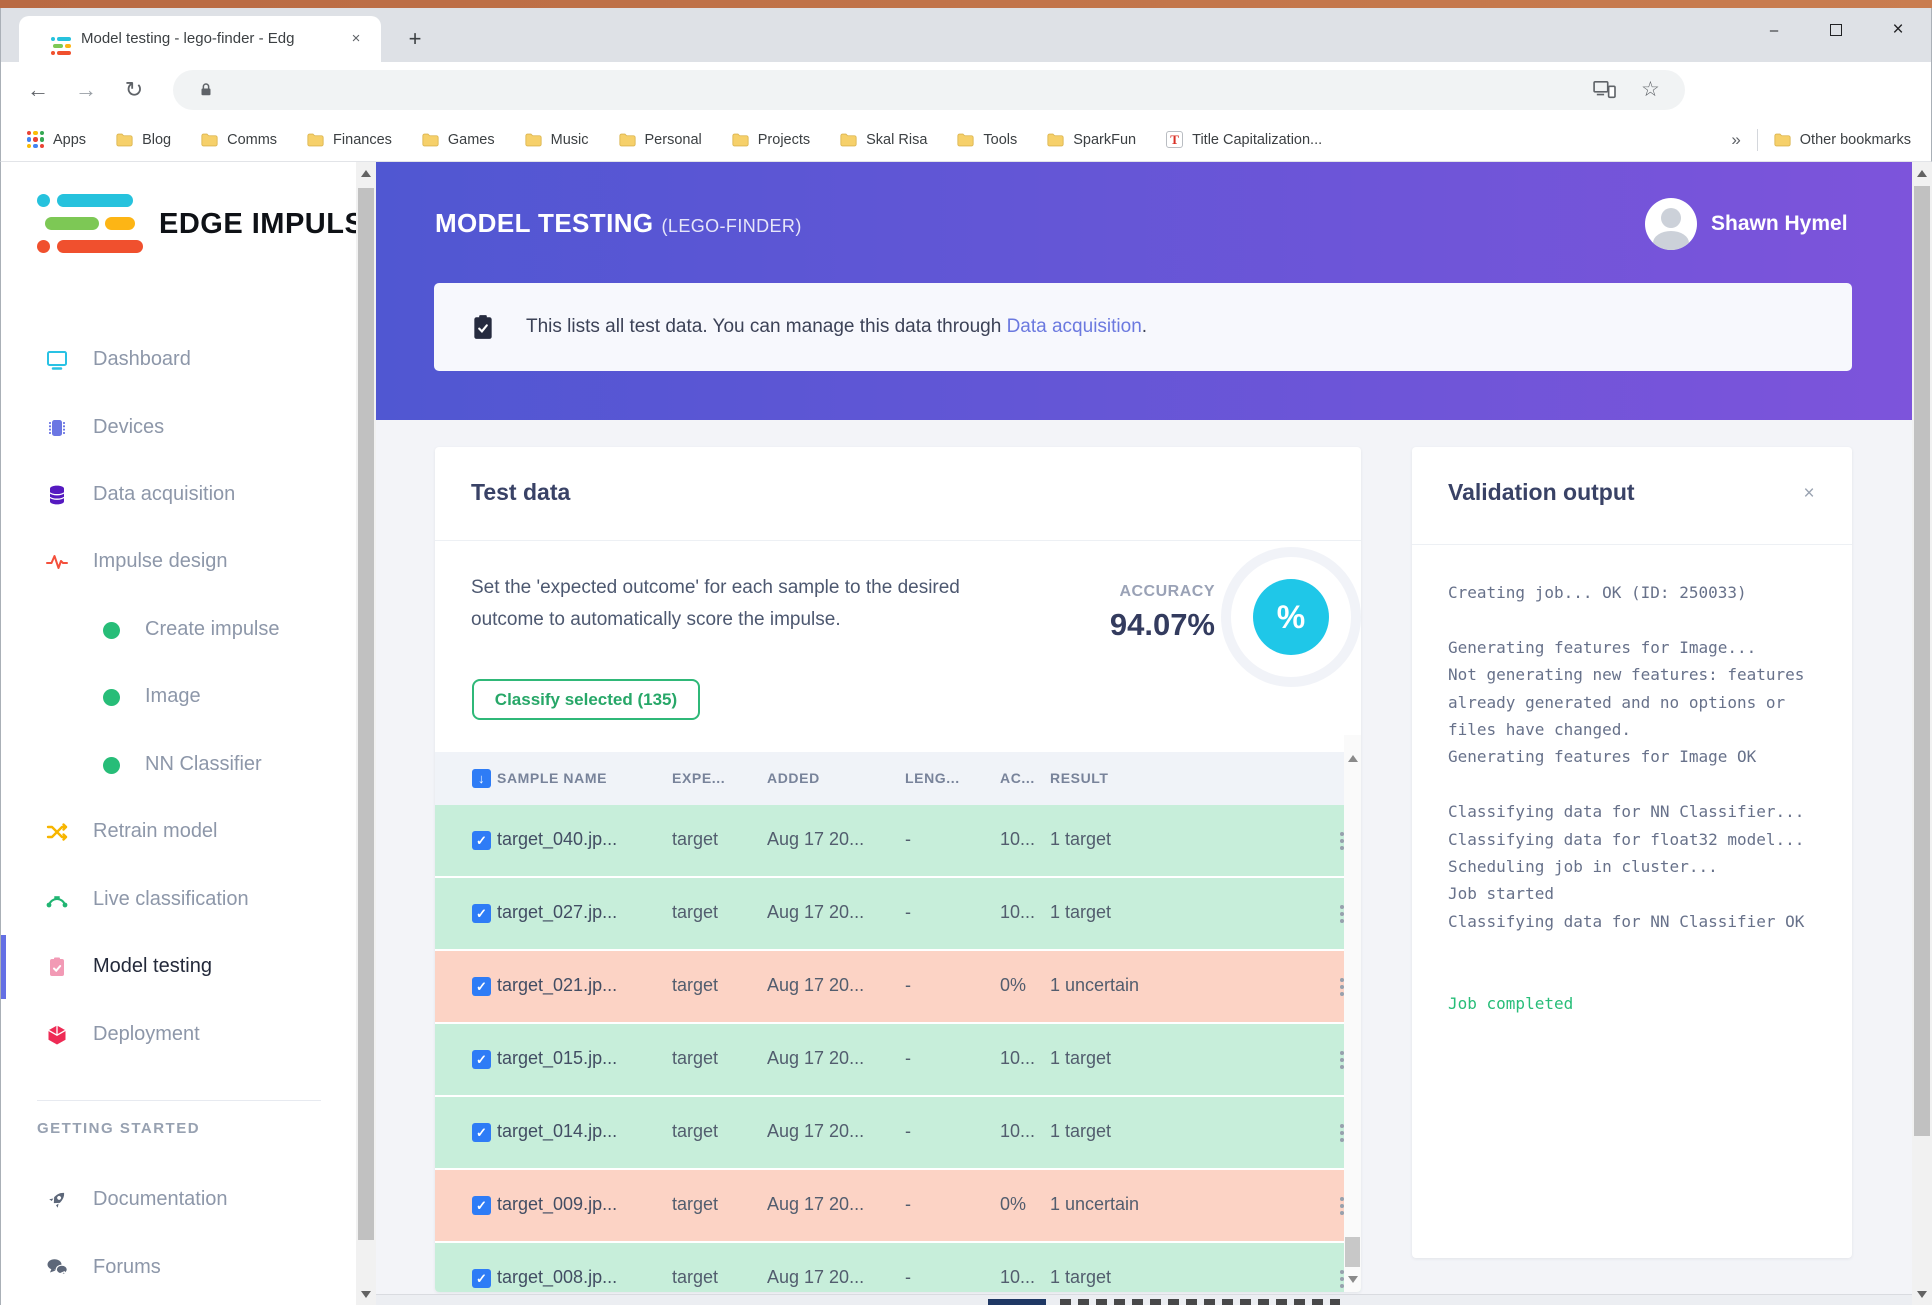 Image resolution: width=1932 pixels, height=1305 pixels. I want to click on user-avatar, so click(1671, 224).